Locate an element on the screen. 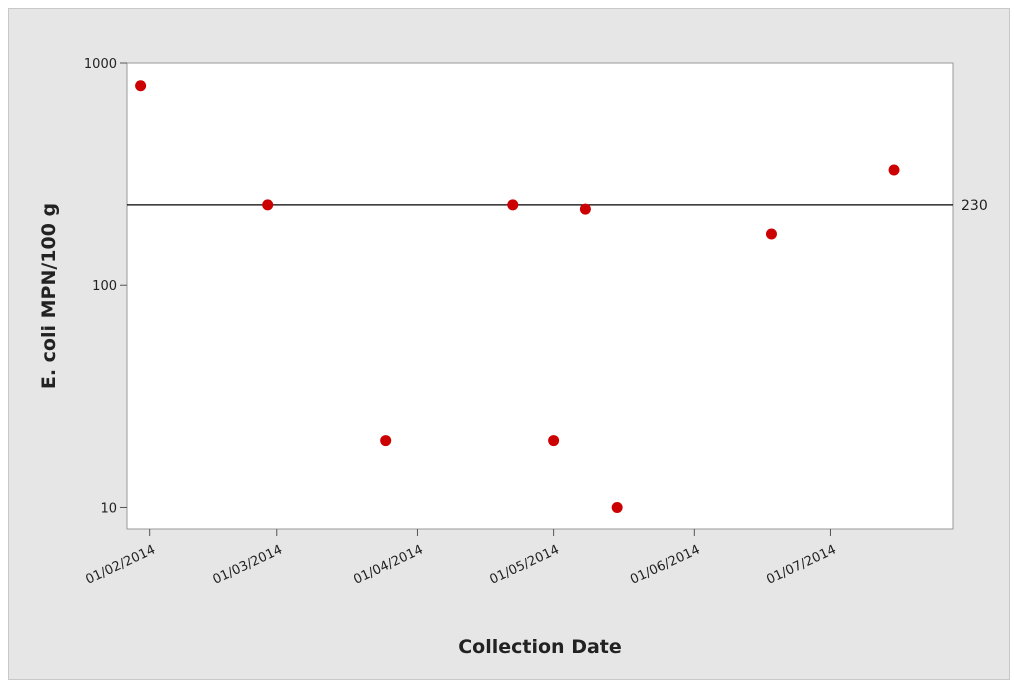 The image size is (1014, 684). x-tick-label: 01/03/2014 is located at coordinates (248, 564).